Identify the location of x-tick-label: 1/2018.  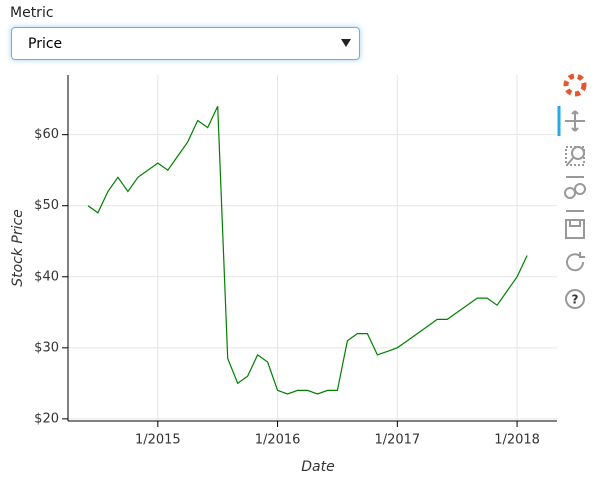
(517, 440).